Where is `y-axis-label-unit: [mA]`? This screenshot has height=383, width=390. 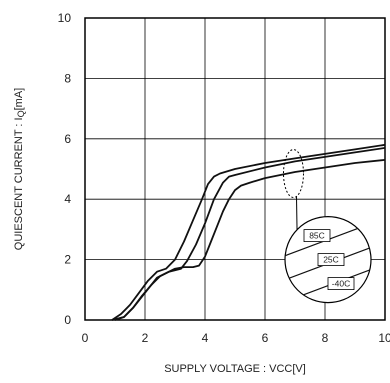
y-axis-label-unit: [mA] is located at coordinates (19, 99).